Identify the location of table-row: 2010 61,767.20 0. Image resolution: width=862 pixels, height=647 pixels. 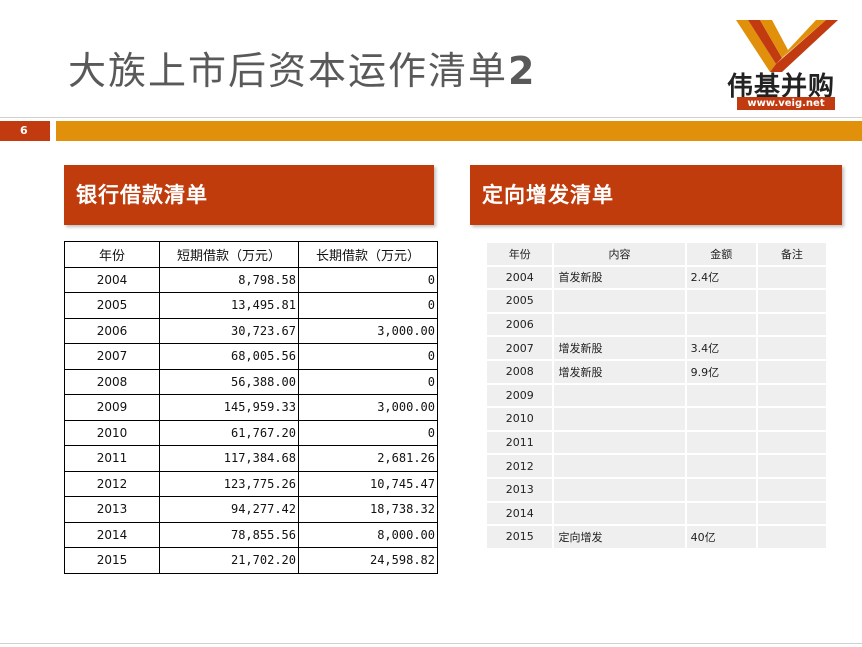
(251, 432).